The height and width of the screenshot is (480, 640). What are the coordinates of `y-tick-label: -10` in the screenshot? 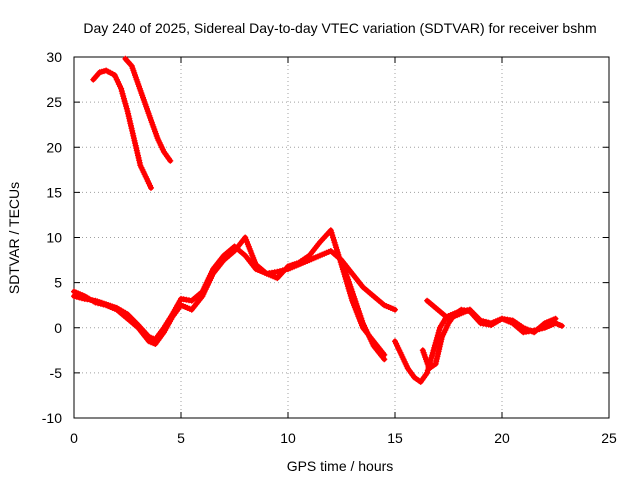 It's located at (52, 418).